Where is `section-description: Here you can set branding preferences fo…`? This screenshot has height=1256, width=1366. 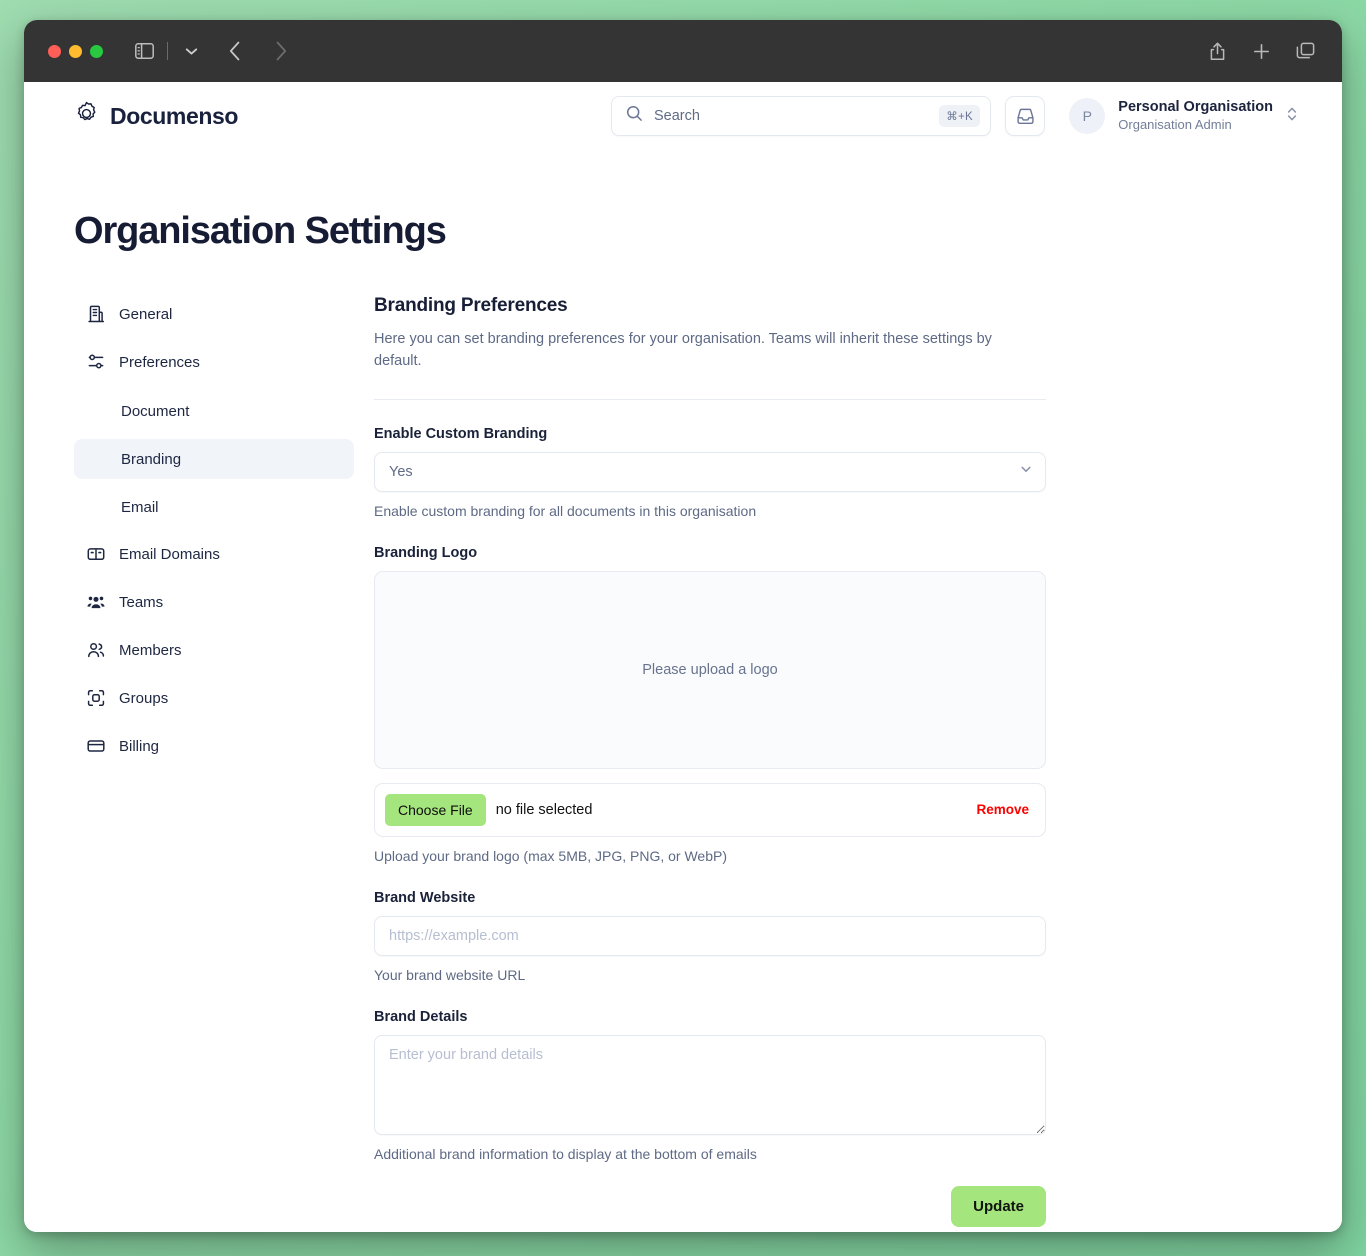 section-description: Here you can set branding preferences fo… is located at coordinates (683, 350).